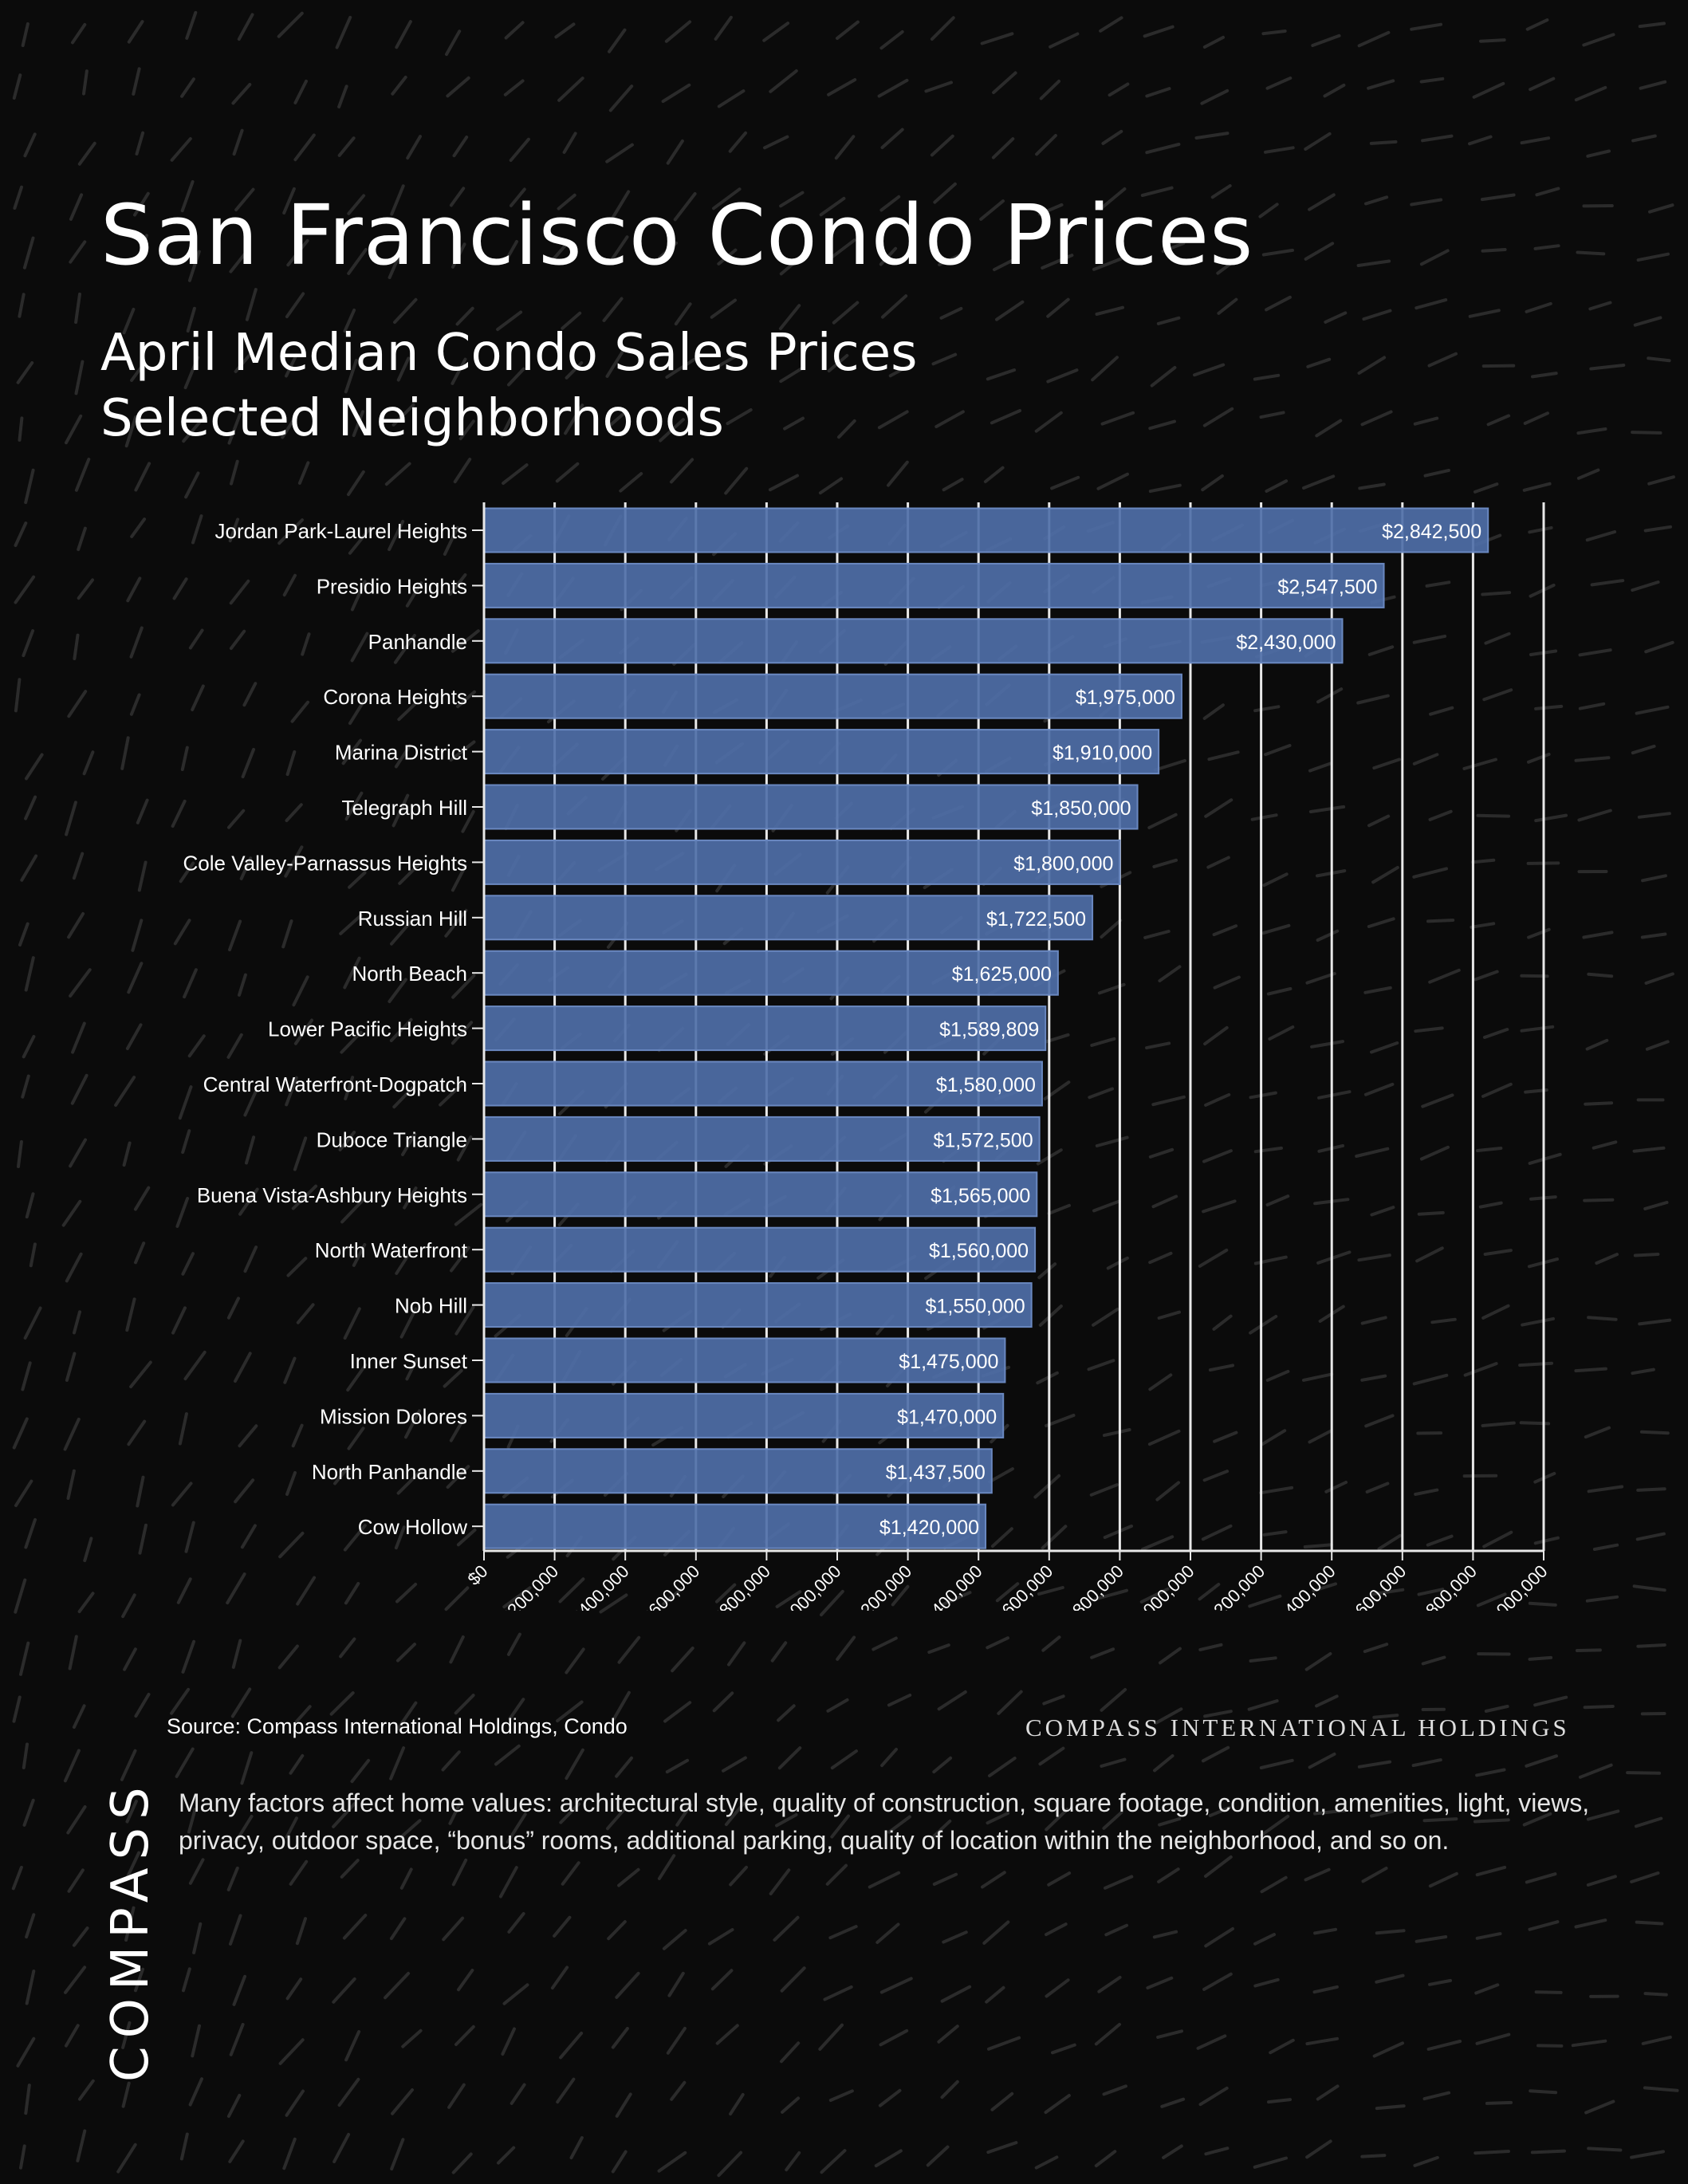 The image size is (1688, 2184). Describe the element at coordinates (929, 1528) in the screenshot. I see `bar-value-label-18: $1,420,000` at that location.